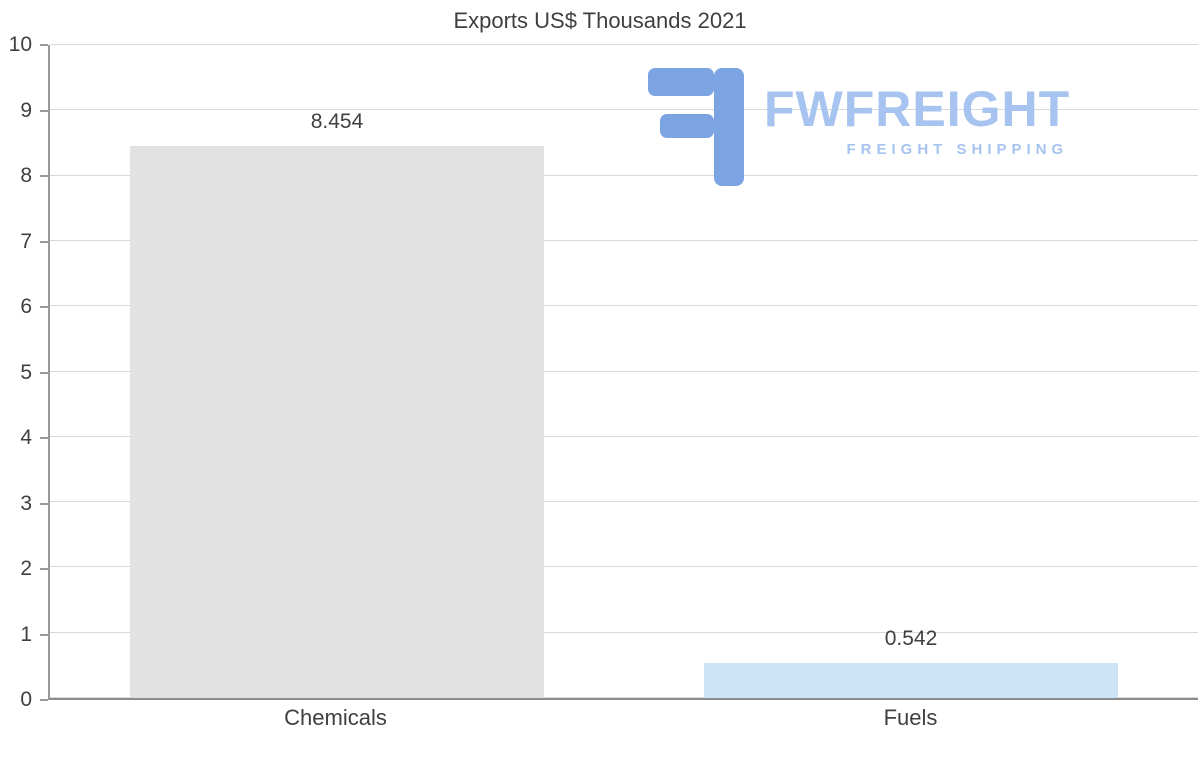 This screenshot has height=763, width=1200. What do you see at coordinates (26, 568) in the screenshot?
I see `y-tick-label: 2` at bounding box center [26, 568].